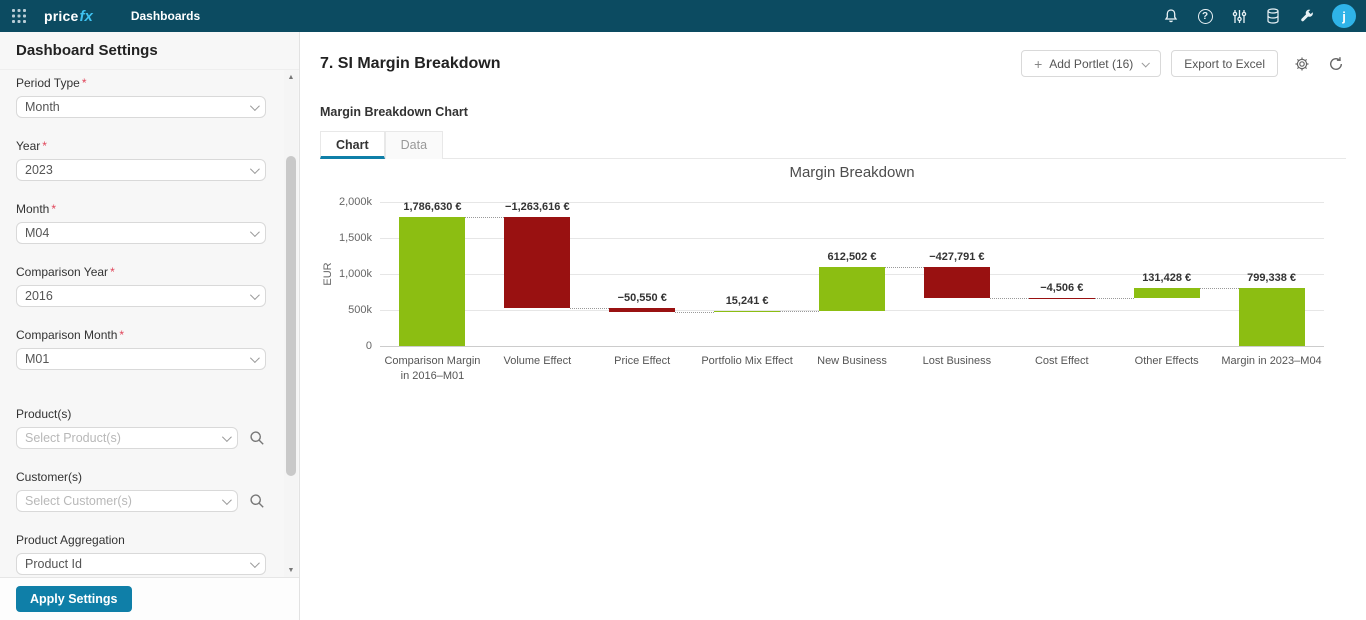 This screenshot has height=620, width=1366. Describe the element at coordinates (747, 300) in the screenshot. I see `bar-value-label: 15,241 €` at that location.